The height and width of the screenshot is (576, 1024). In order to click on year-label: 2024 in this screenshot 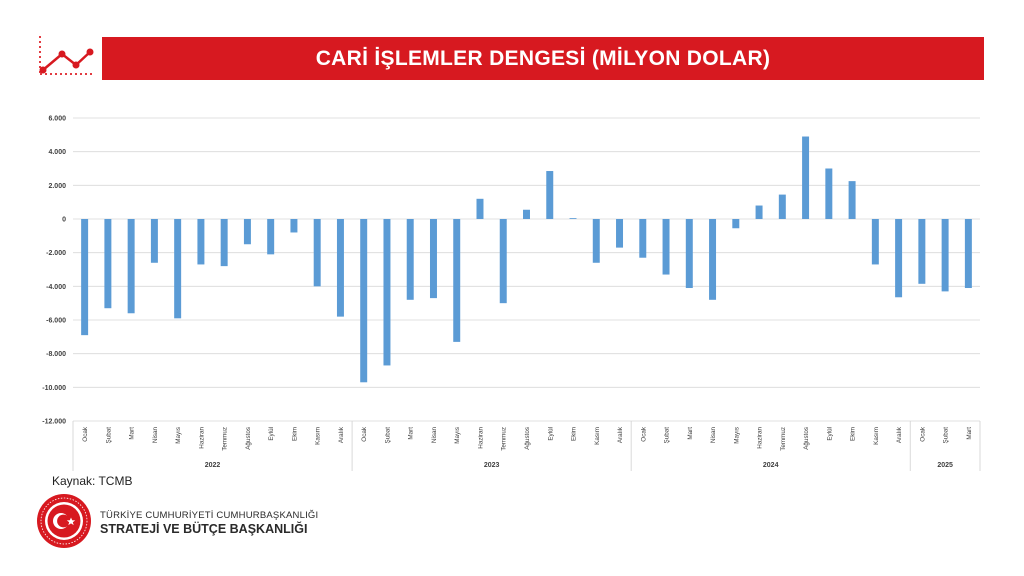, I will do `click(771, 465)`.